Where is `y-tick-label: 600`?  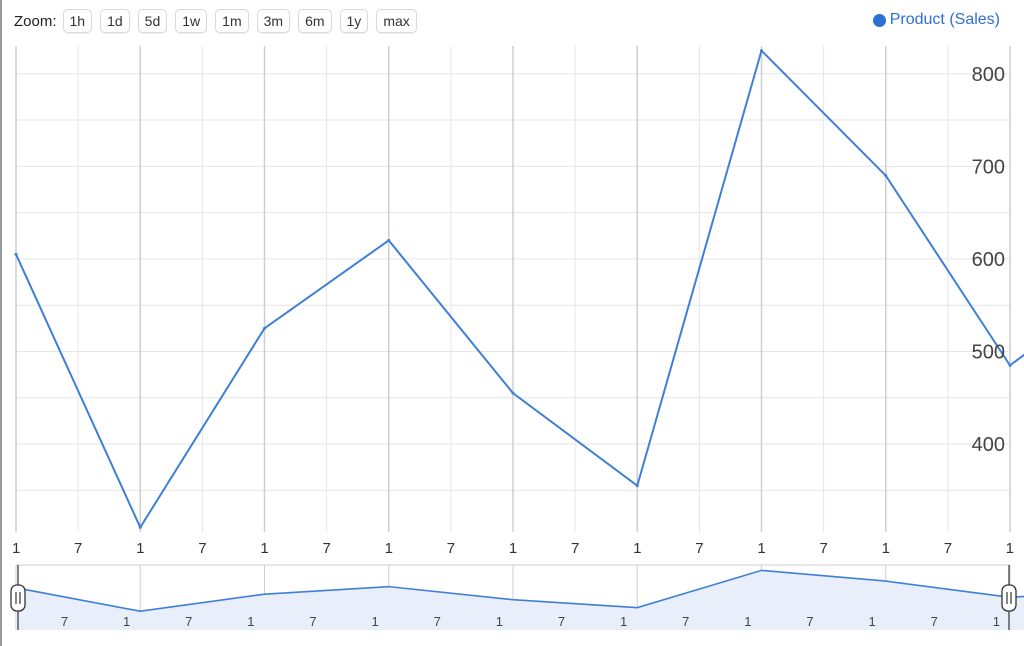
y-tick-label: 600 is located at coordinates (988, 260).